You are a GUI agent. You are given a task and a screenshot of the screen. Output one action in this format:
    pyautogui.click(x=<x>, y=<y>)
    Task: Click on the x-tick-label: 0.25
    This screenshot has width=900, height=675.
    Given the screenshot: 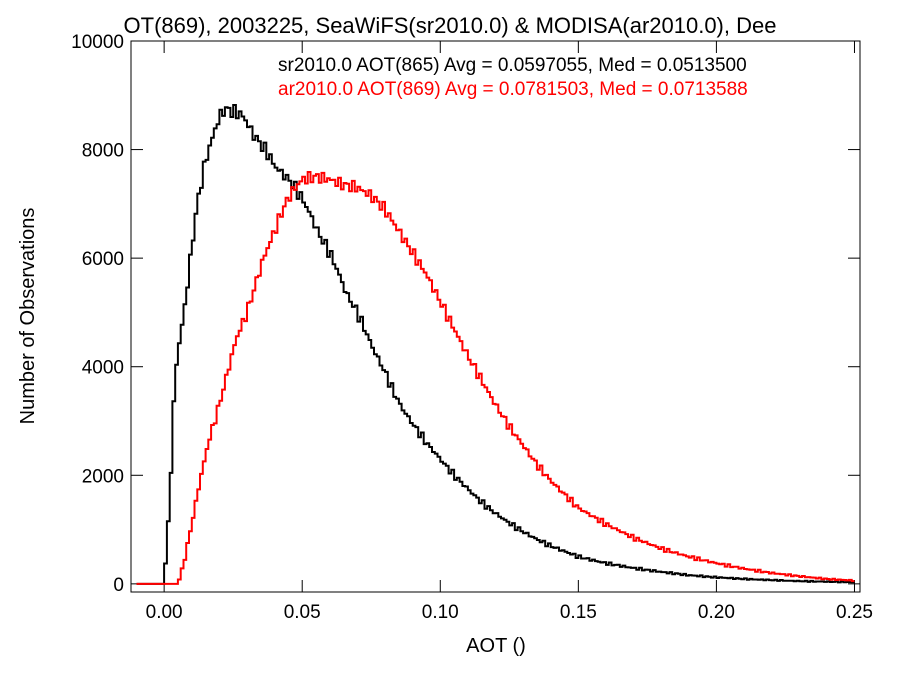 What is the action you would take?
    pyautogui.click(x=854, y=612)
    